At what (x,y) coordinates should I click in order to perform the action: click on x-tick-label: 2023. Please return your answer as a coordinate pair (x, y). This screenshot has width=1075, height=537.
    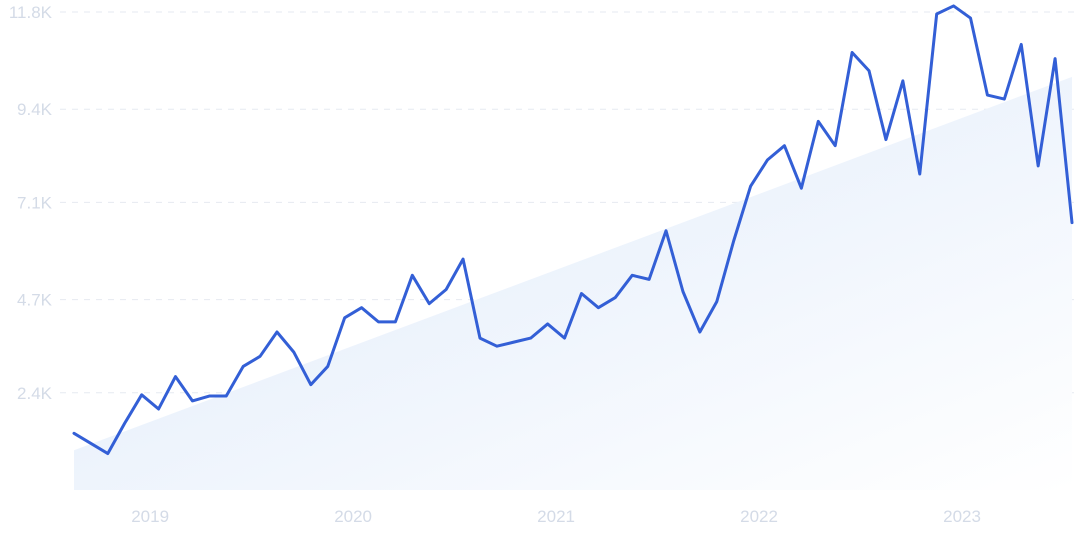
    Looking at the image, I should click on (962, 516).